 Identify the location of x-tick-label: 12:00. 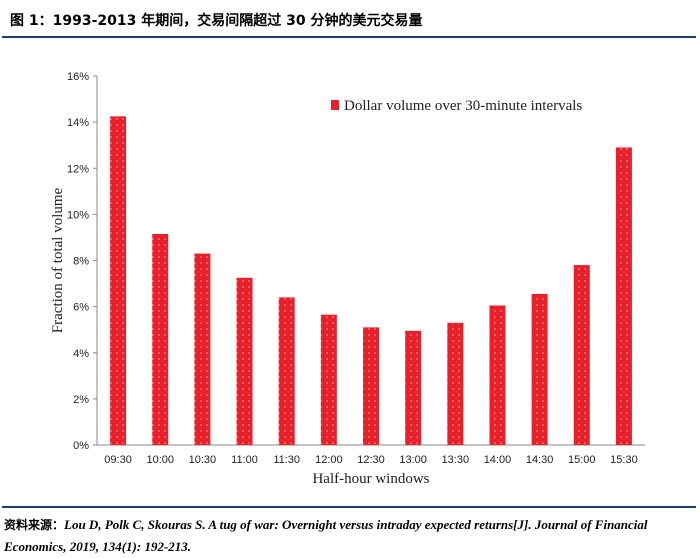
(329, 460).